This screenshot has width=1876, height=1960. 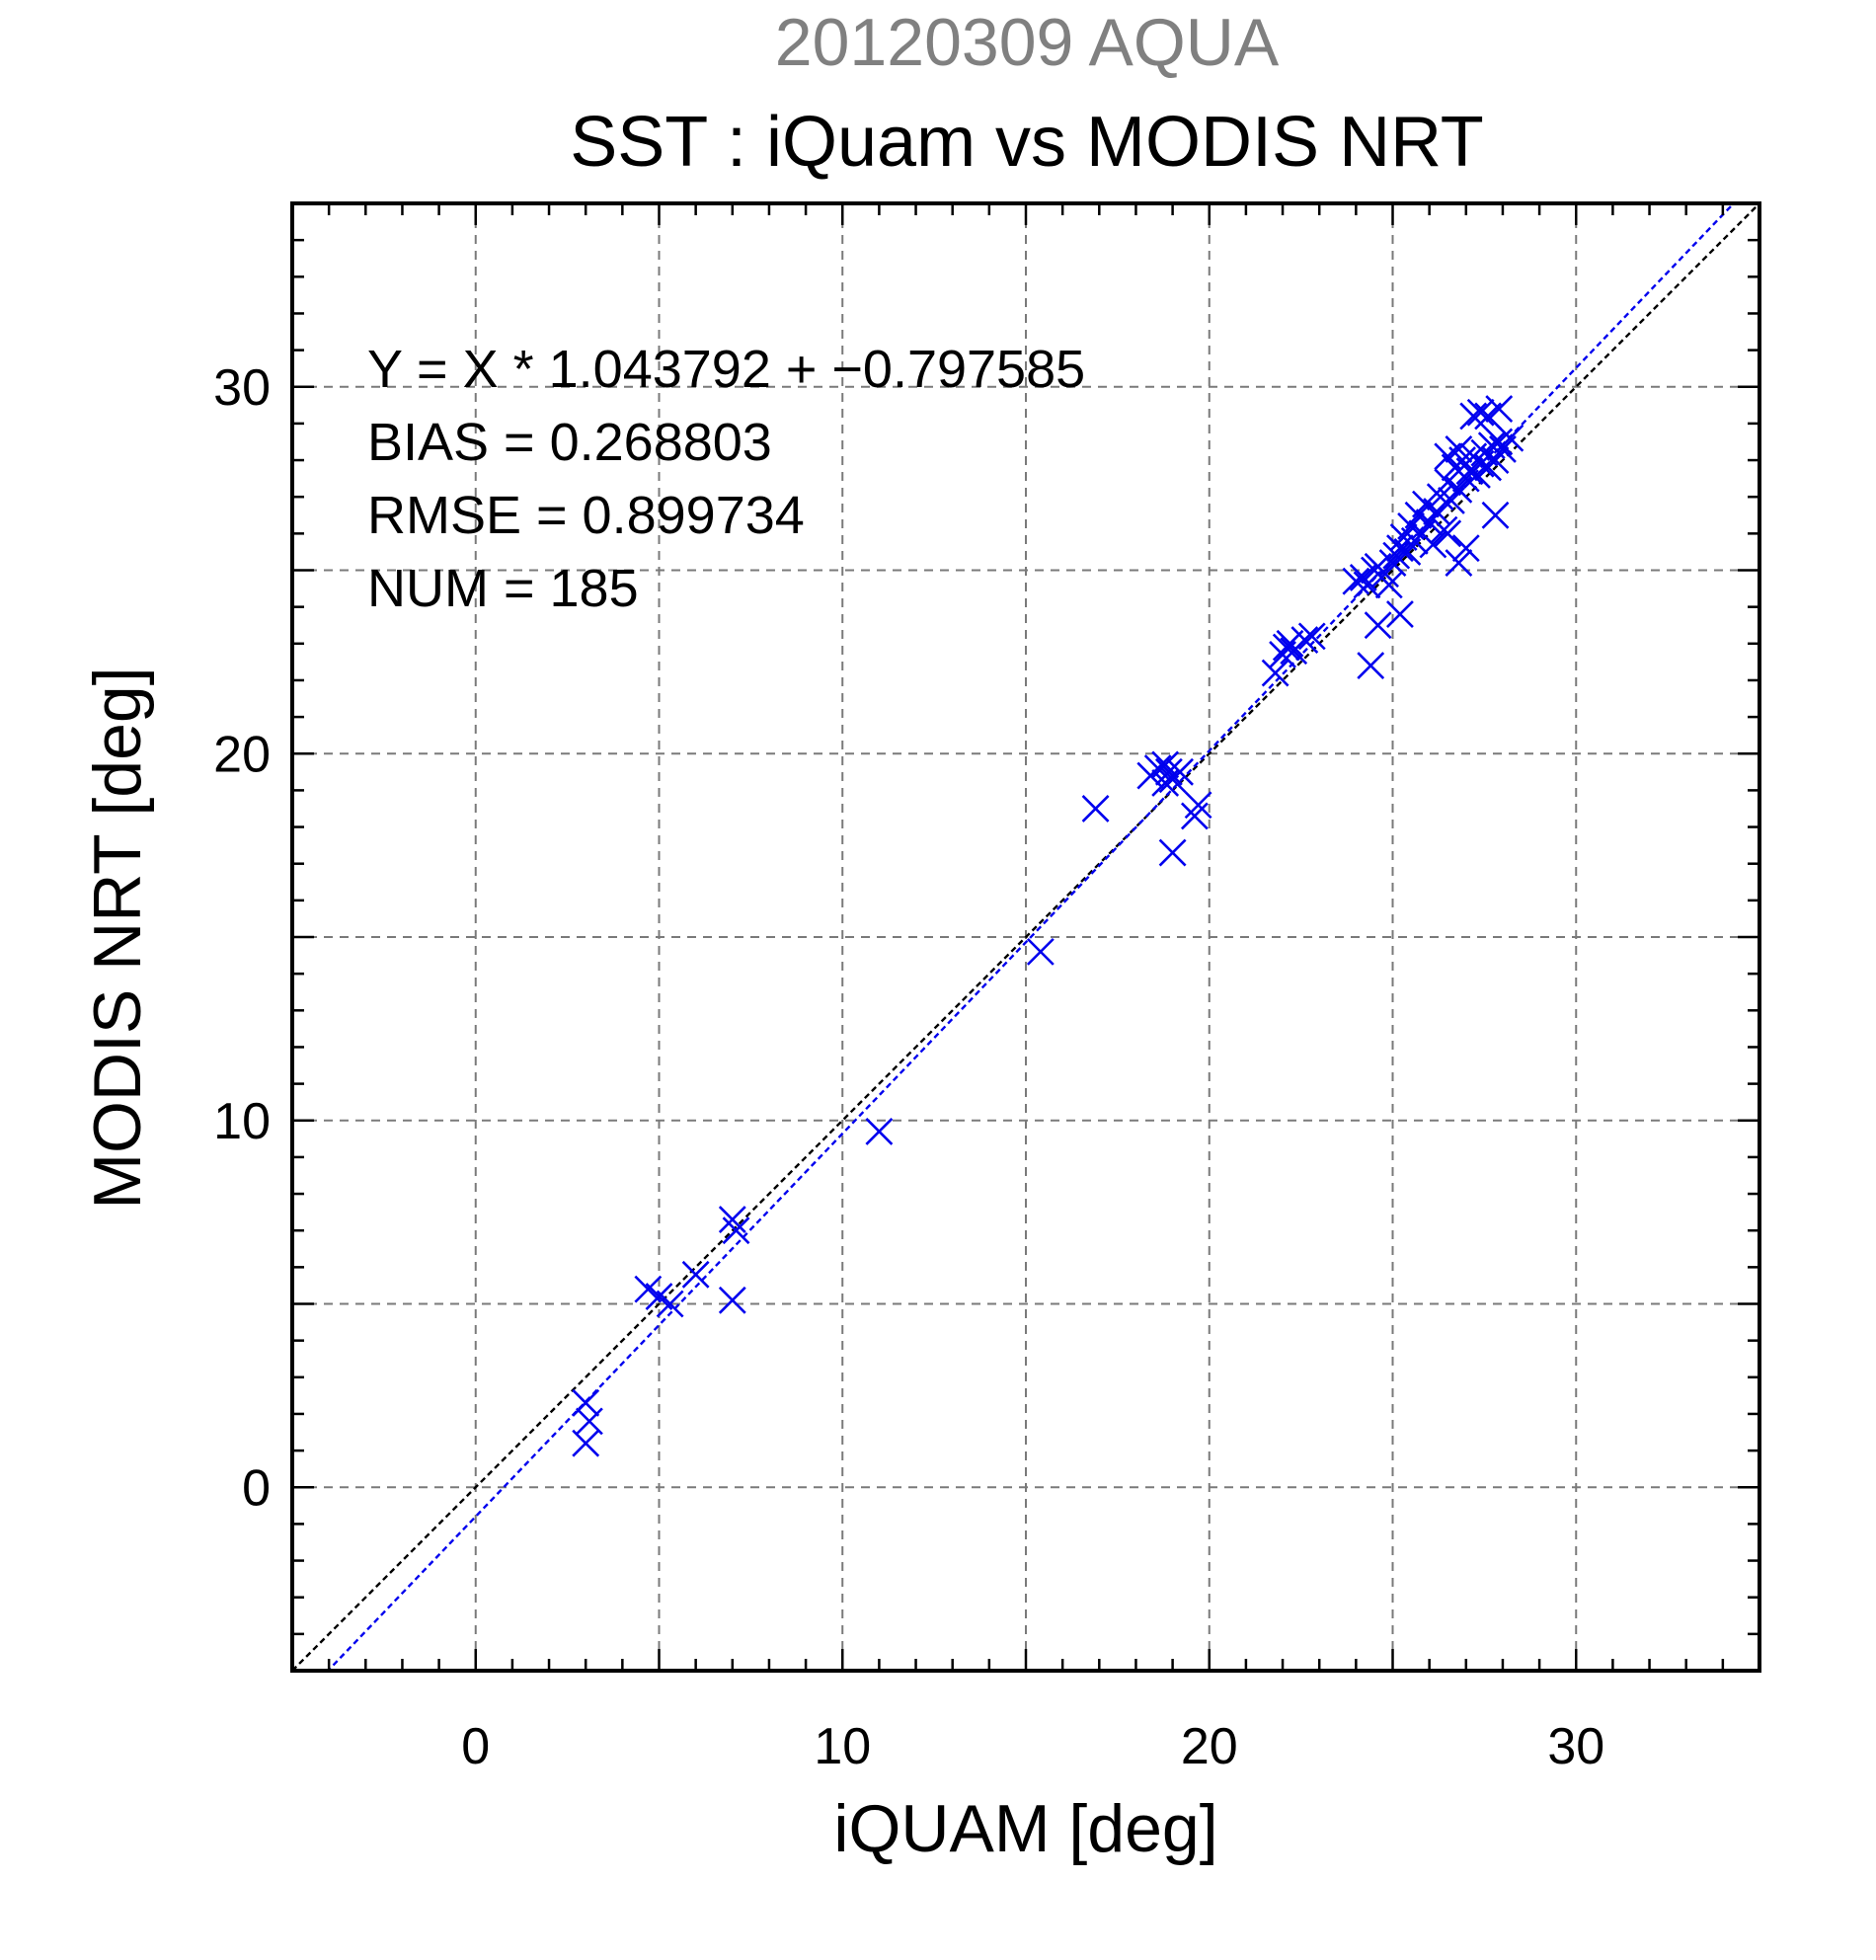 What do you see at coordinates (569, 442) in the screenshot?
I see `stats-bias: BIAS = 0.268803` at bounding box center [569, 442].